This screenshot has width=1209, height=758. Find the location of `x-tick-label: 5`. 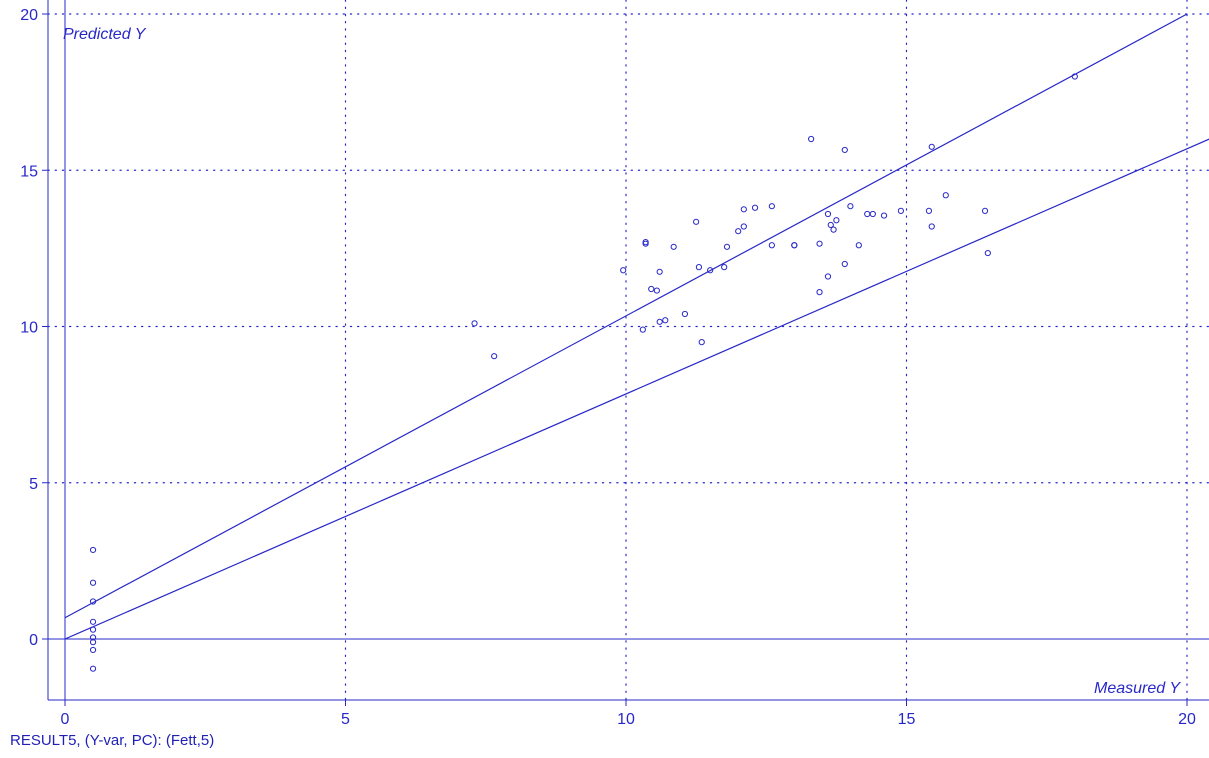

x-tick-label: 5 is located at coordinates (345, 719).